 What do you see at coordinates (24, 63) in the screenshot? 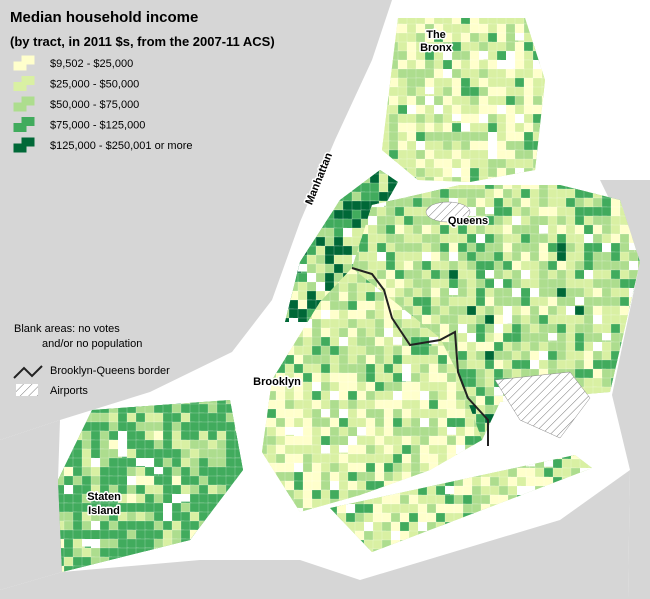
I see `legend-swatch` at bounding box center [24, 63].